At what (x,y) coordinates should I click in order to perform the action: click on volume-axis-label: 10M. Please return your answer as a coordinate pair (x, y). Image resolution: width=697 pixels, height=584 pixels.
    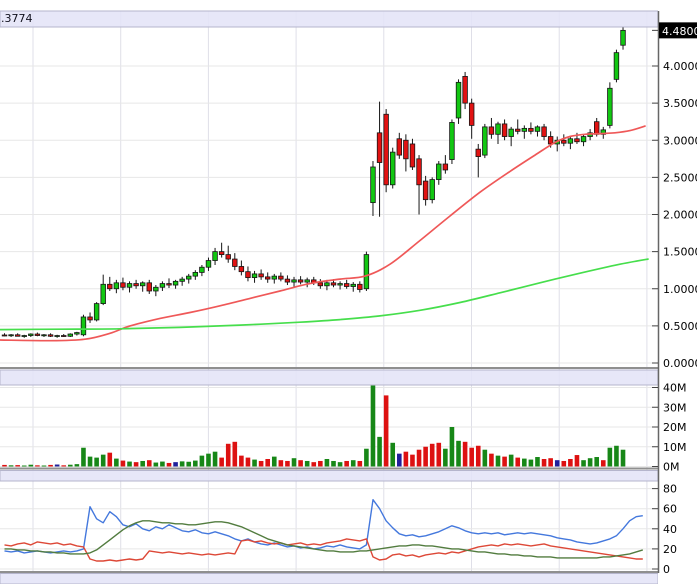
    Looking at the image, I should click on (675, 447).